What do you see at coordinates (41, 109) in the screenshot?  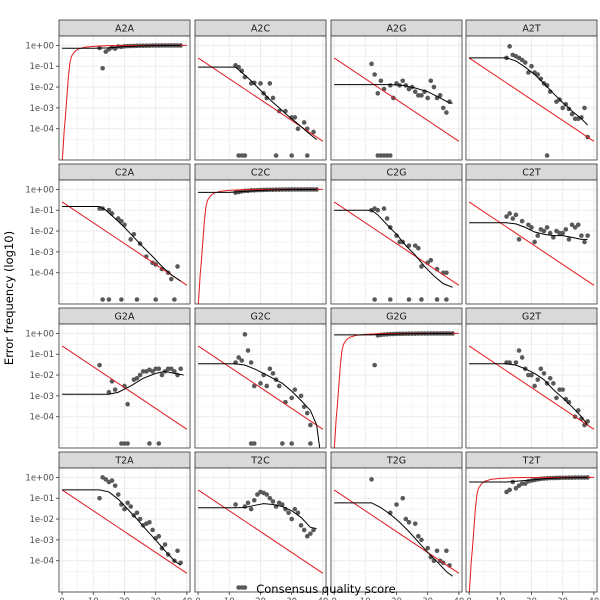 I see `y-tick-label: 1e-03` at bounding box center [41, 109].